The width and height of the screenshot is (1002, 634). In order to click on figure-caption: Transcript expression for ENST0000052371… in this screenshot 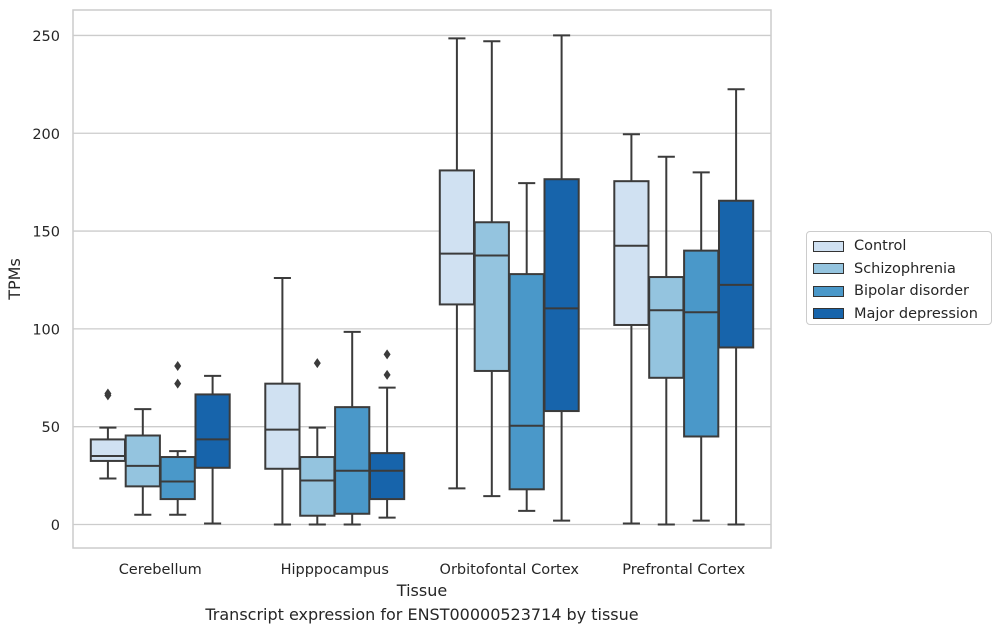, I will do `click(422, 614)`.